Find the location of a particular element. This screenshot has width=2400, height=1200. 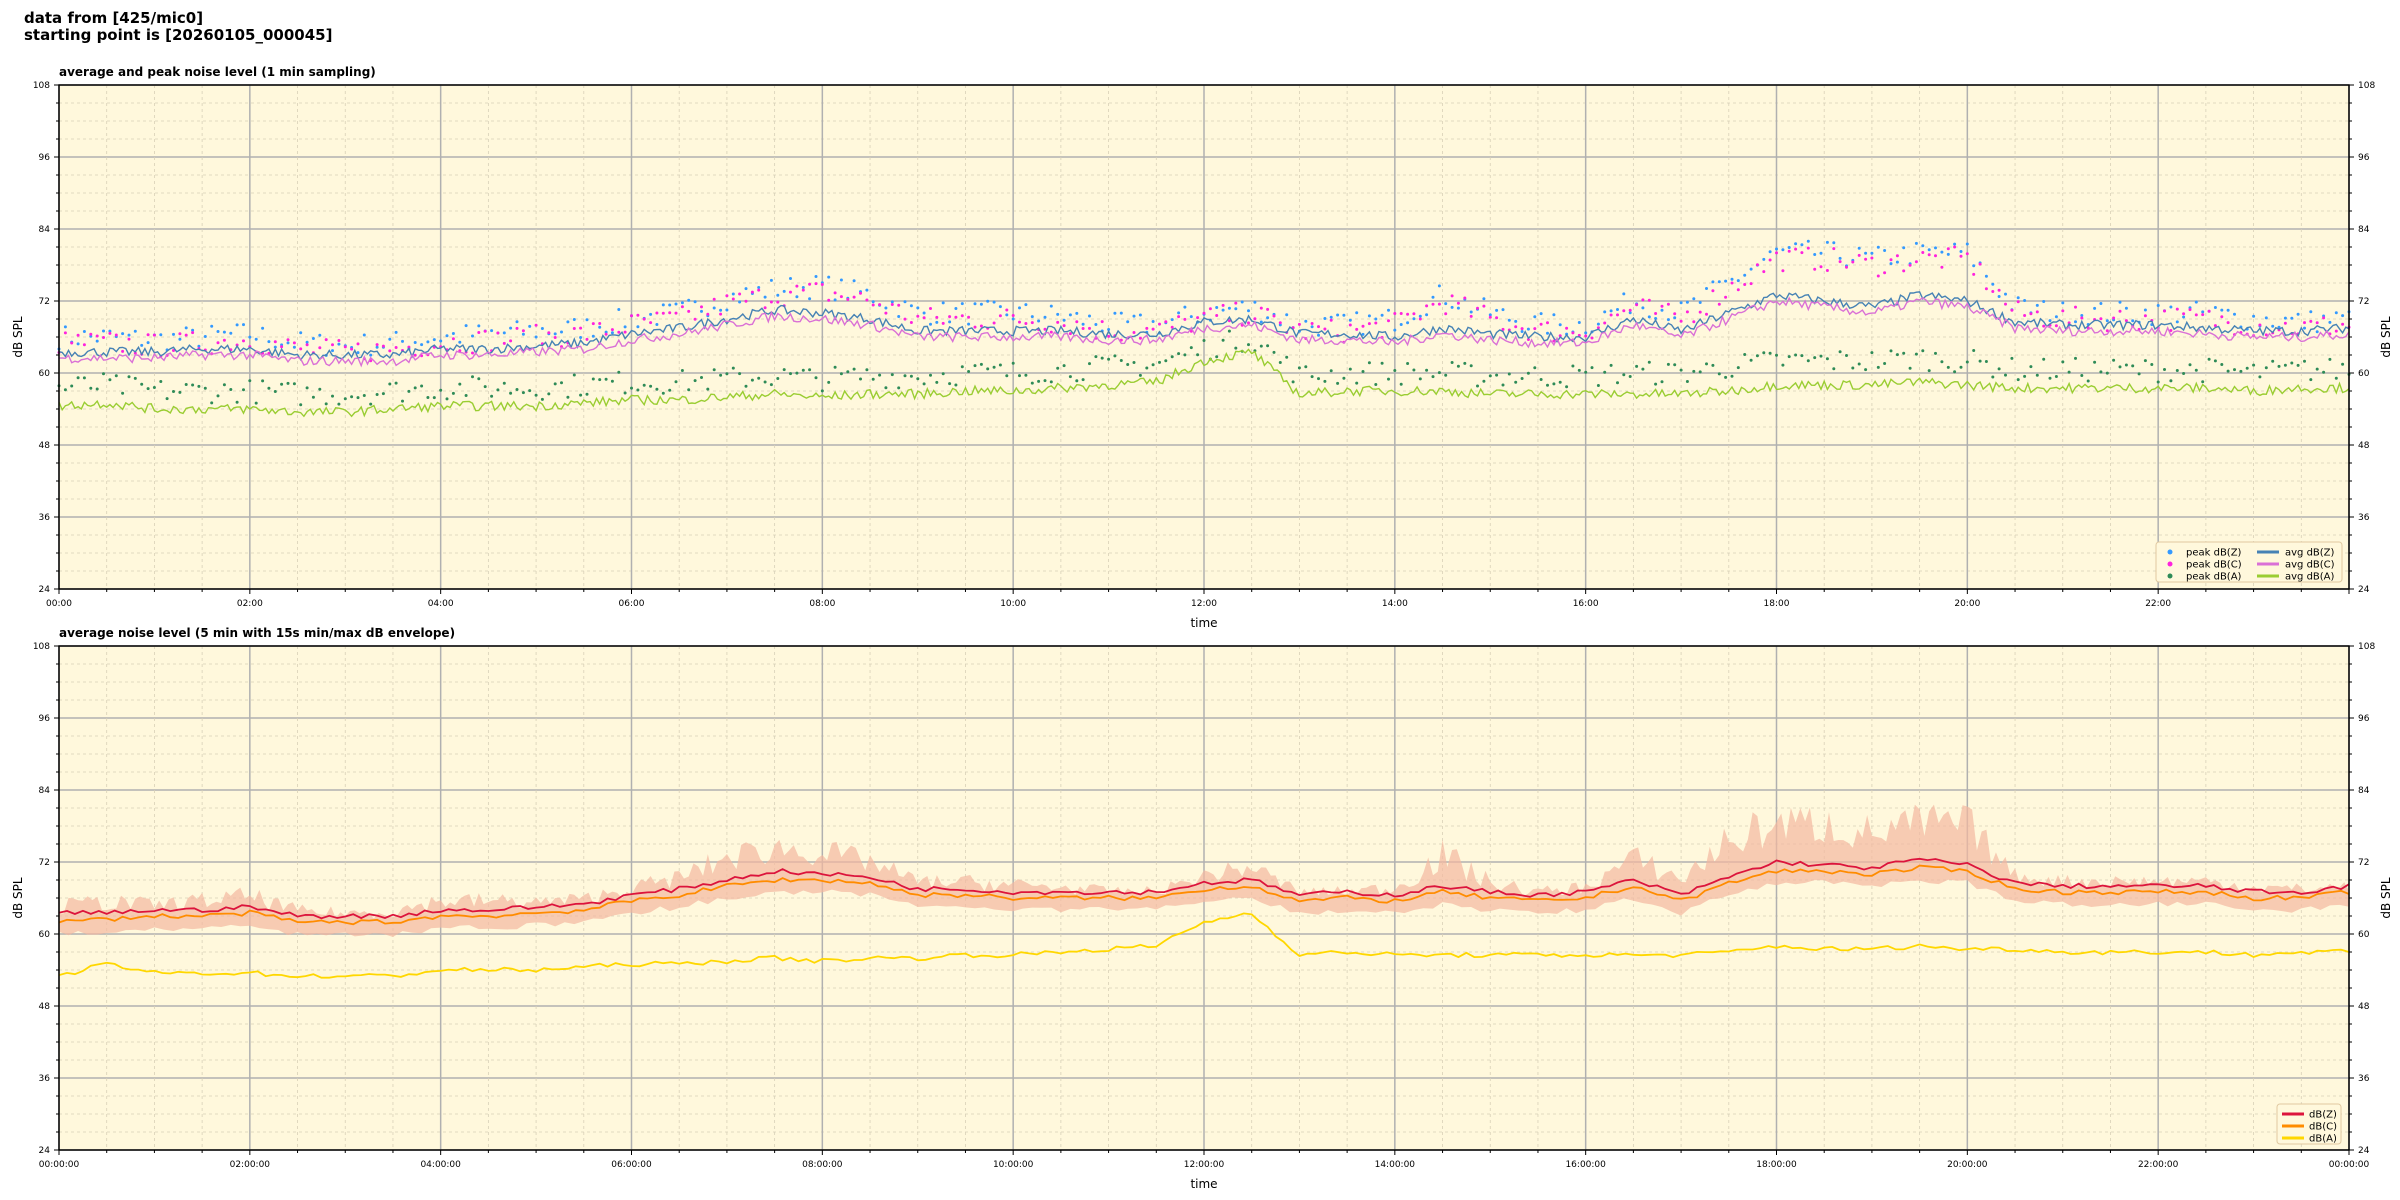

y-tick-label: 96 is located at coordinates (45, 719).